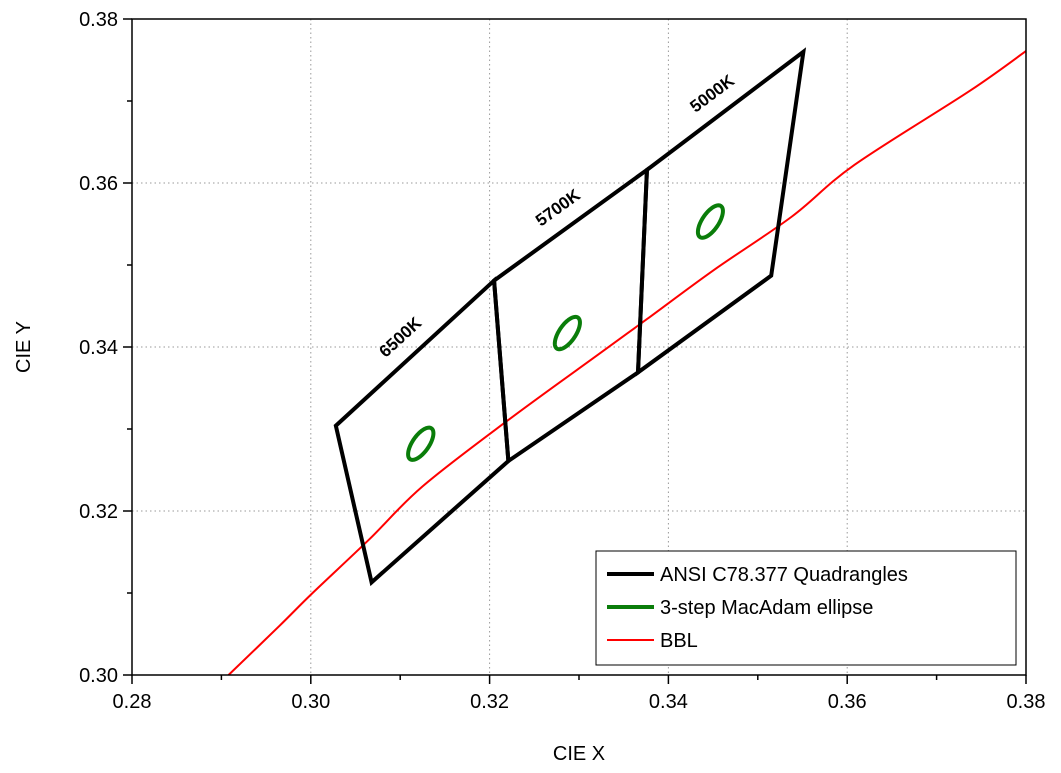  I want to click on x-tick-label: 0.28, so click(132, 702).